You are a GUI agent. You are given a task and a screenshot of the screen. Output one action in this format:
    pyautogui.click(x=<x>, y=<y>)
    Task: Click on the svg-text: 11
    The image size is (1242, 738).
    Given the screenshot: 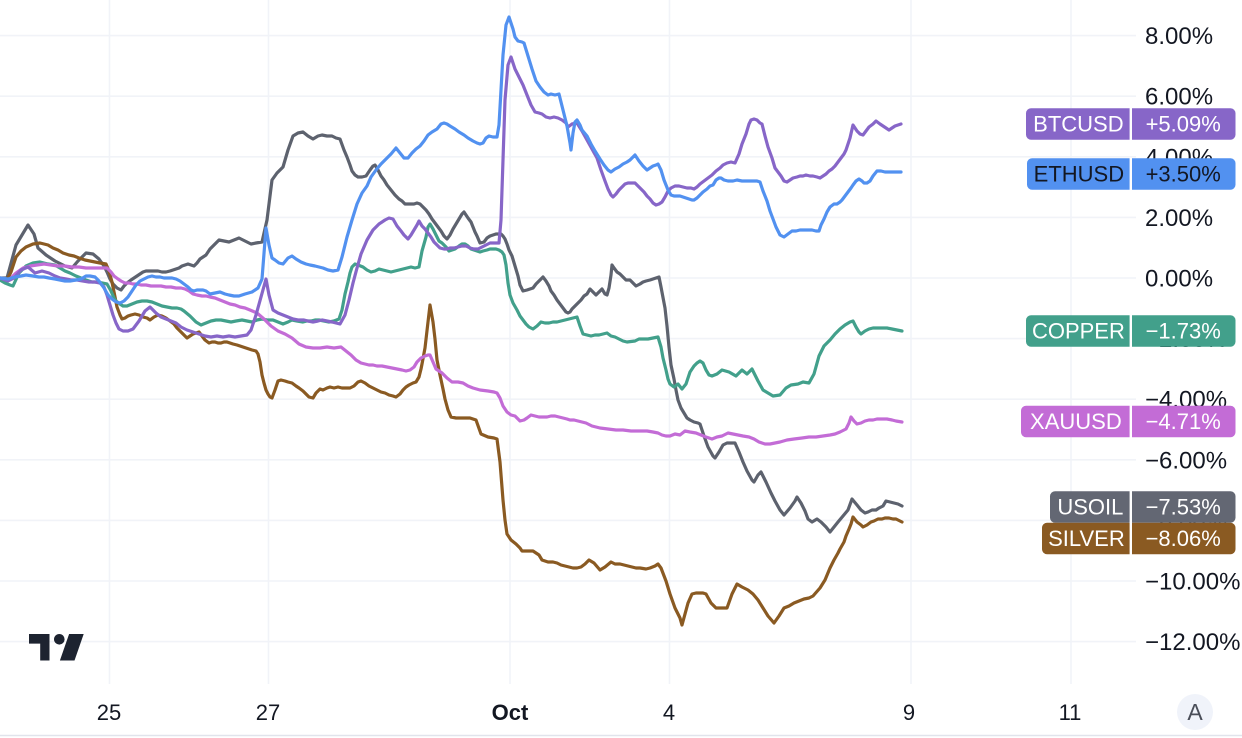 What is the action you would take?
    pyautogui.click(x=1070, y=712)
    